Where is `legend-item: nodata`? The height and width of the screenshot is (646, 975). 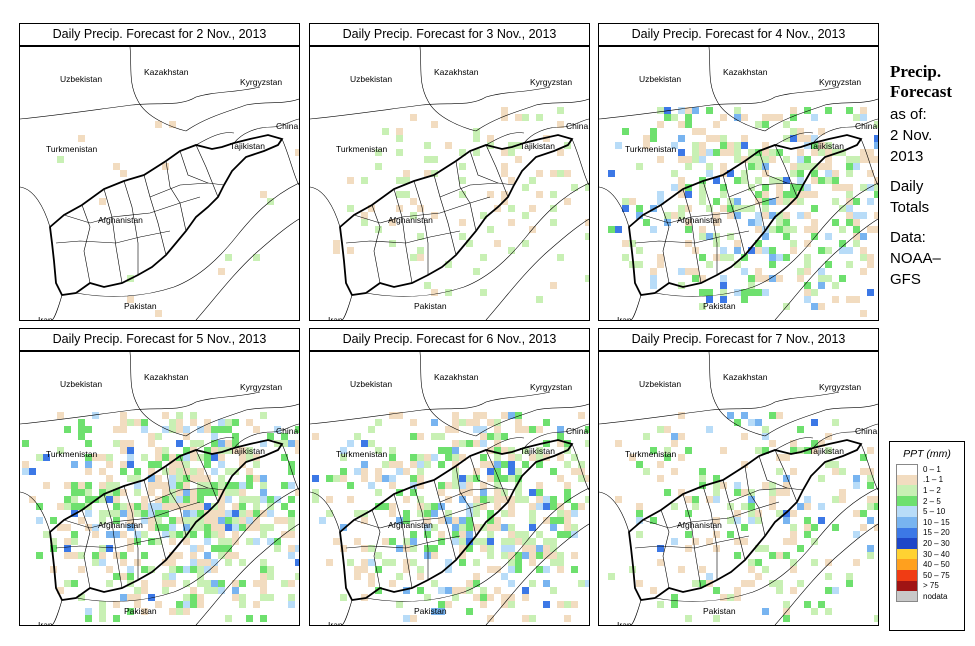 legend-item: nodata is located at coordinates (927, 596).